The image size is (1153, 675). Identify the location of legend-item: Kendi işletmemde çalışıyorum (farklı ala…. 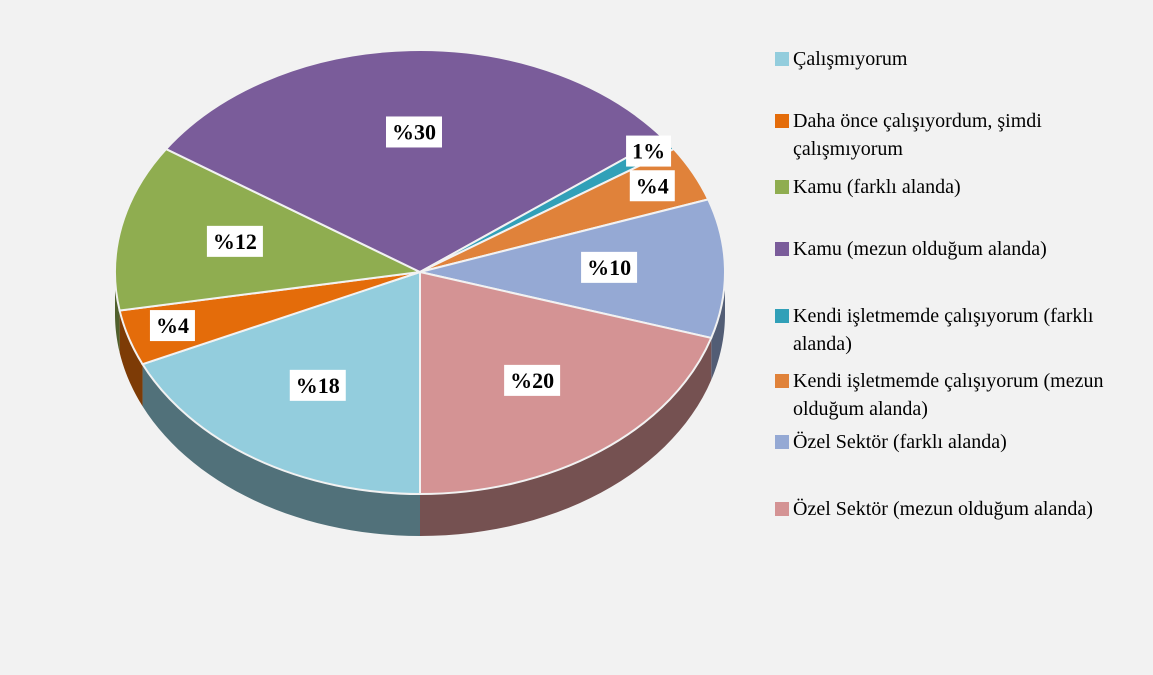
(955, 330).